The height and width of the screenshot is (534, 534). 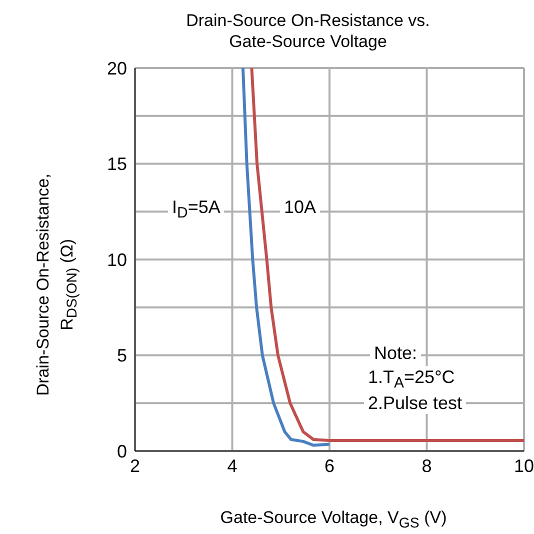 I want to click on x-tick-label: 6, so click(x=329, y=466).